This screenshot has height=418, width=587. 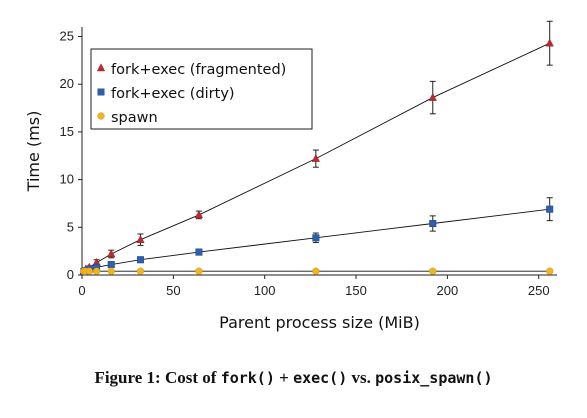 What do you see at coordinates (67, 179) in the screenshot?
I see `y-tick-label: 10` at bounding box center [67, 179].